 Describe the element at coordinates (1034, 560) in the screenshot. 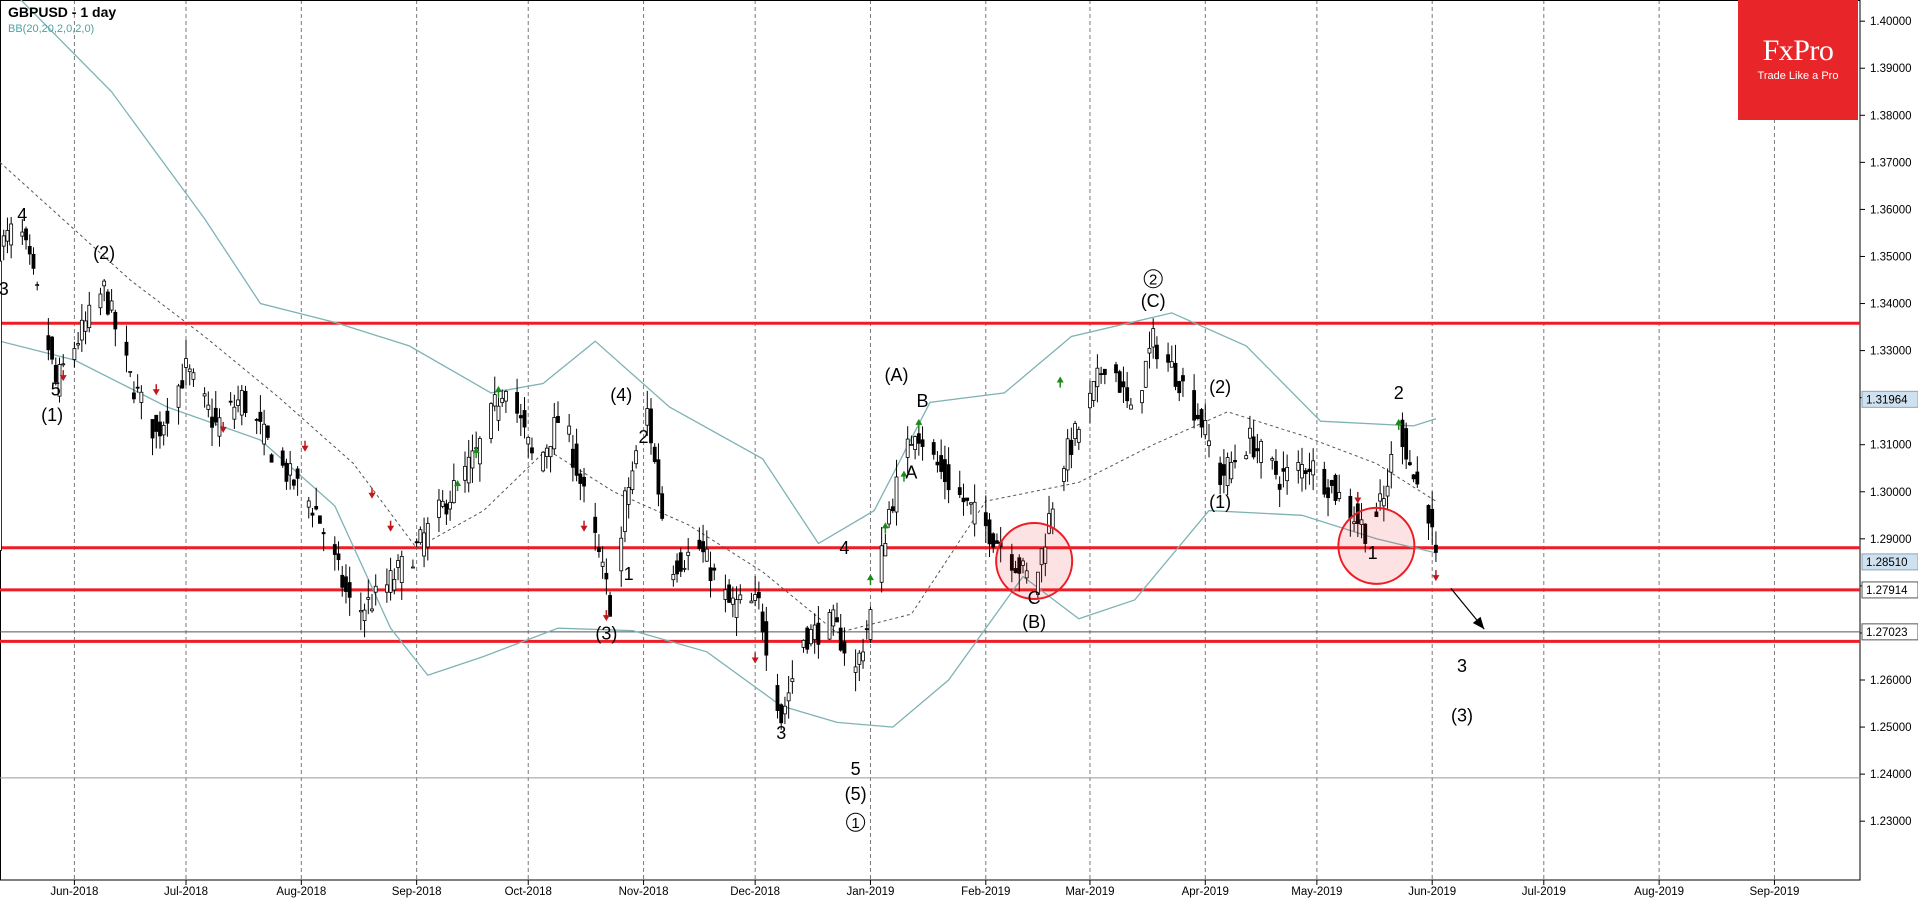

I see `highlight-circle` at that location.